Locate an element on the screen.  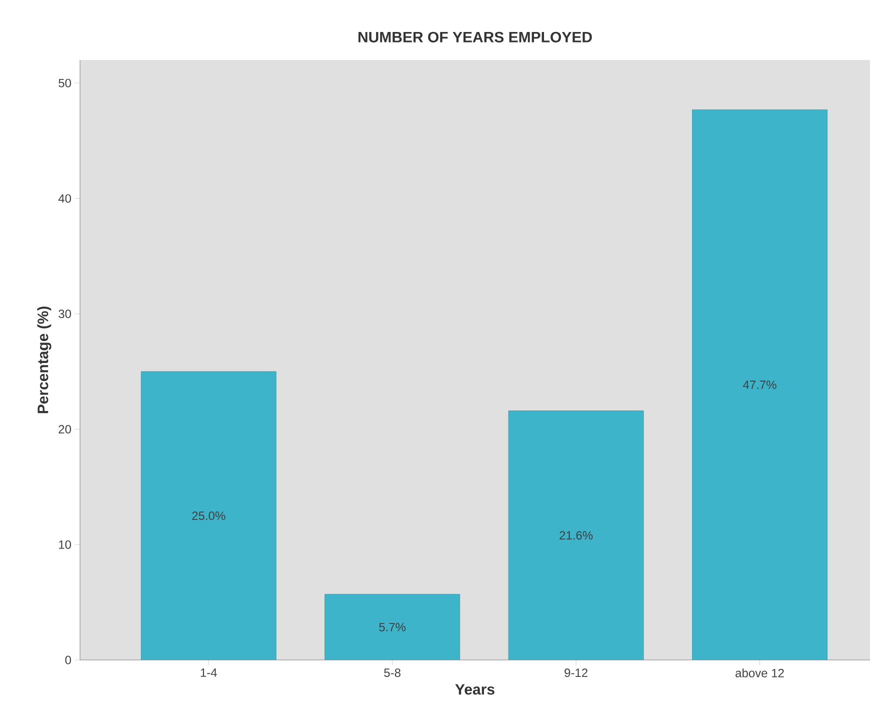
data-label: 21.6% is located at coordinates (576, 535).